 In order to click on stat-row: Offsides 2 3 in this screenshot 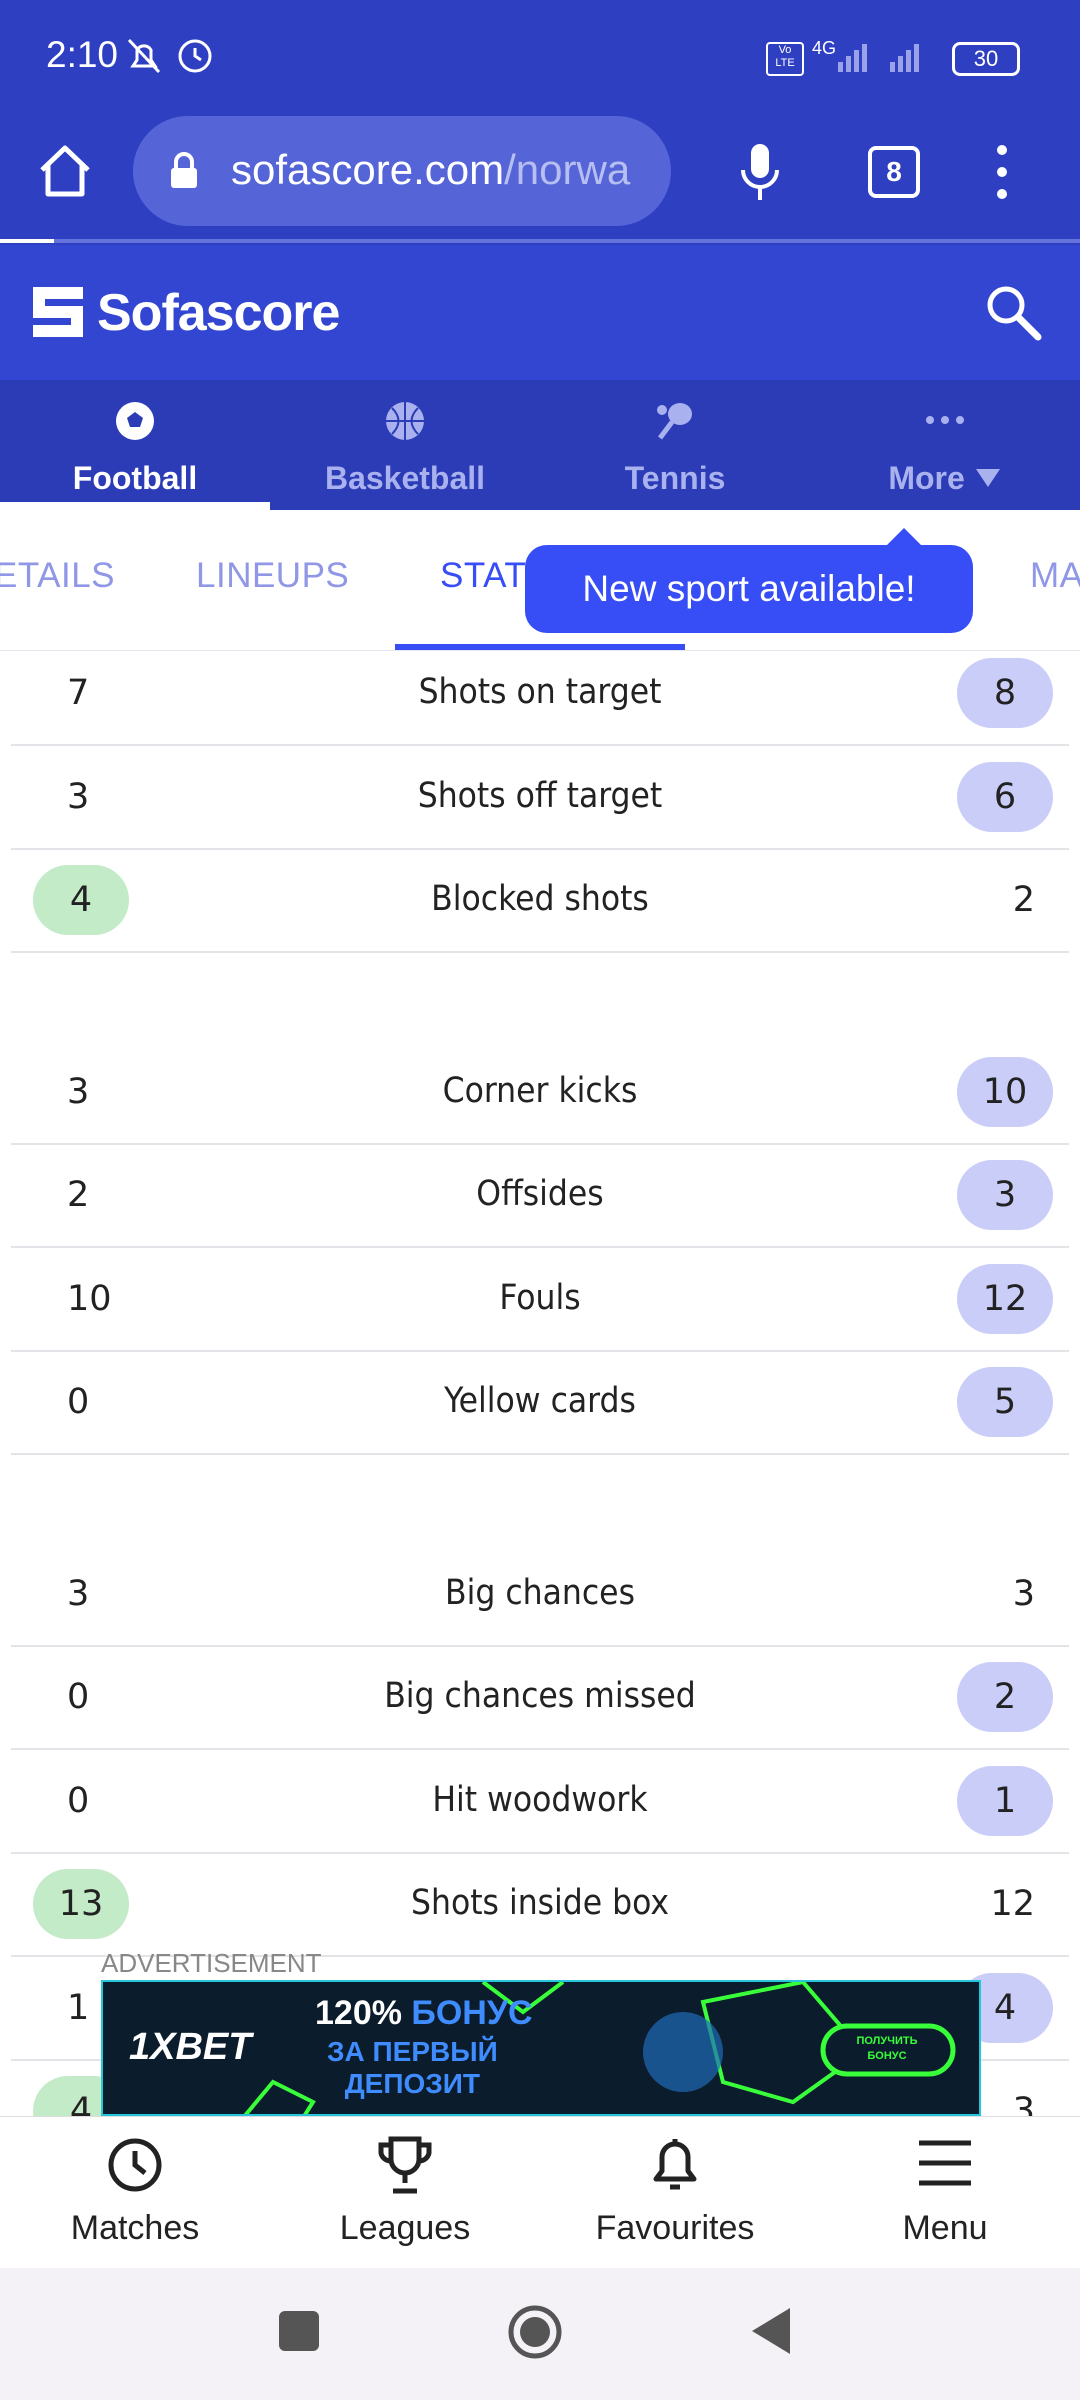, I will do `click(540, 1195)`.